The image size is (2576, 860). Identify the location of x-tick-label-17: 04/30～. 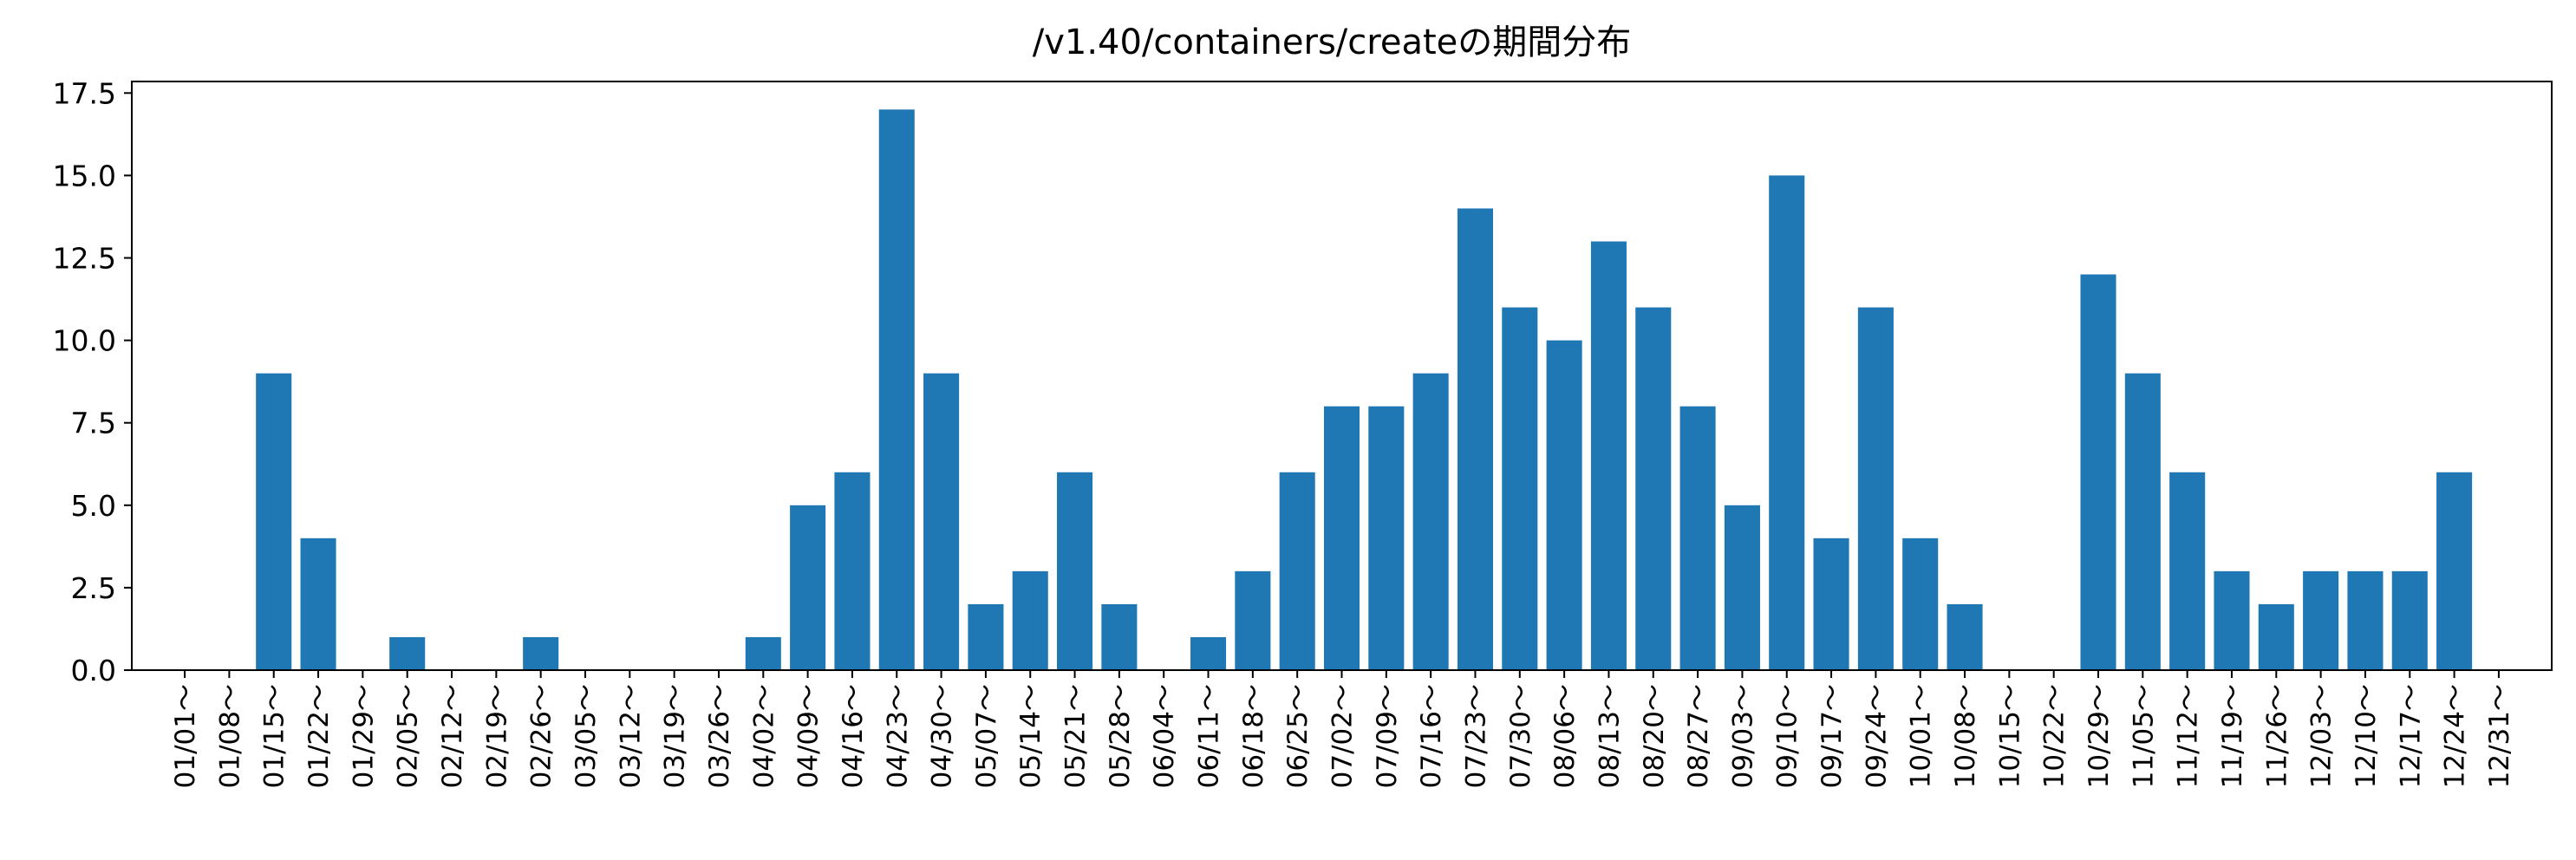
(942, 736).